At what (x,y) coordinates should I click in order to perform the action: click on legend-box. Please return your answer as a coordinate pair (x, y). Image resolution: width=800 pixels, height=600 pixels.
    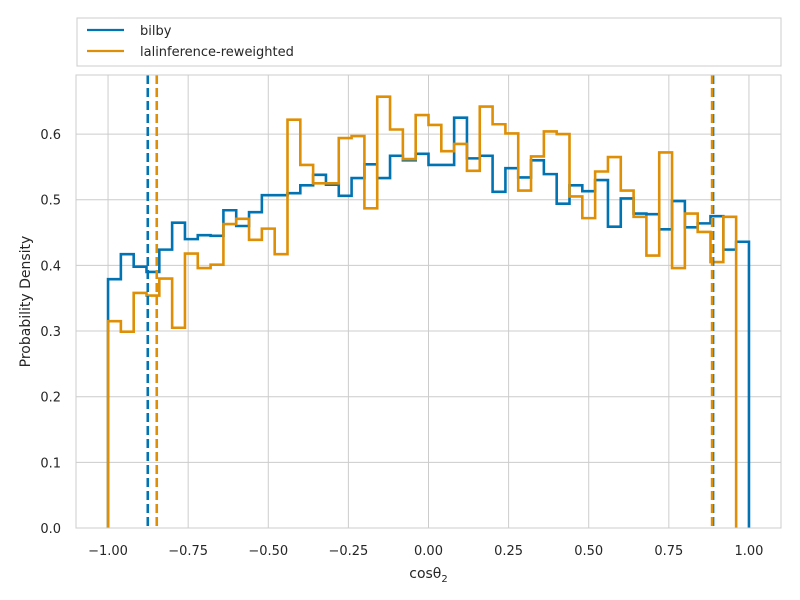
    Looking at the image, I should click on (429, 42).